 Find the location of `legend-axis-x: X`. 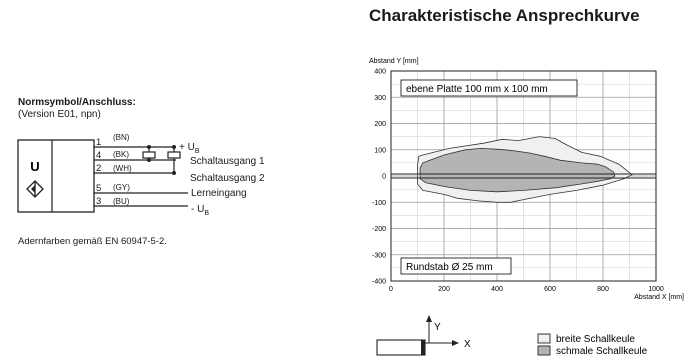

legend-axis-x: X is located at coordinates (467, 344).